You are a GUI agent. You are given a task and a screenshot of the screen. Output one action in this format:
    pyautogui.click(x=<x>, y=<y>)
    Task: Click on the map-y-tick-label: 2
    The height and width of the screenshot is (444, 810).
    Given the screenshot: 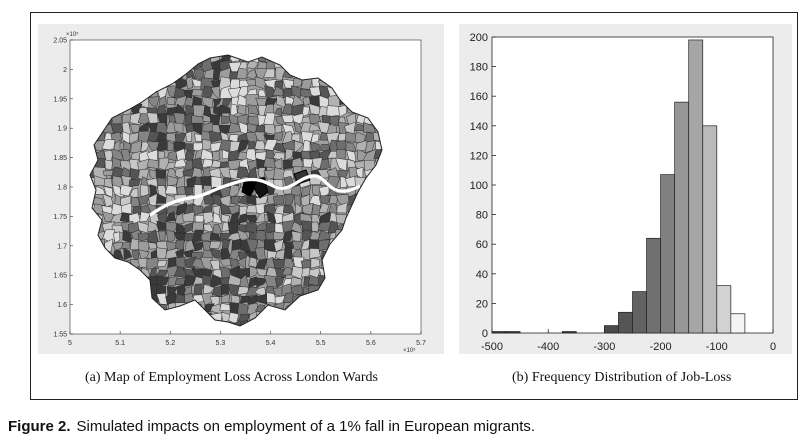 What is the action you would take?
    pyautogui.click(x=65, y=70)
    